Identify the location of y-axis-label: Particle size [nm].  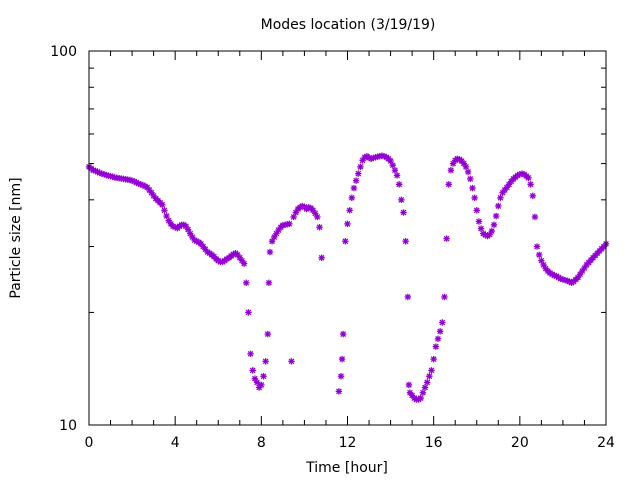
(16, 237).